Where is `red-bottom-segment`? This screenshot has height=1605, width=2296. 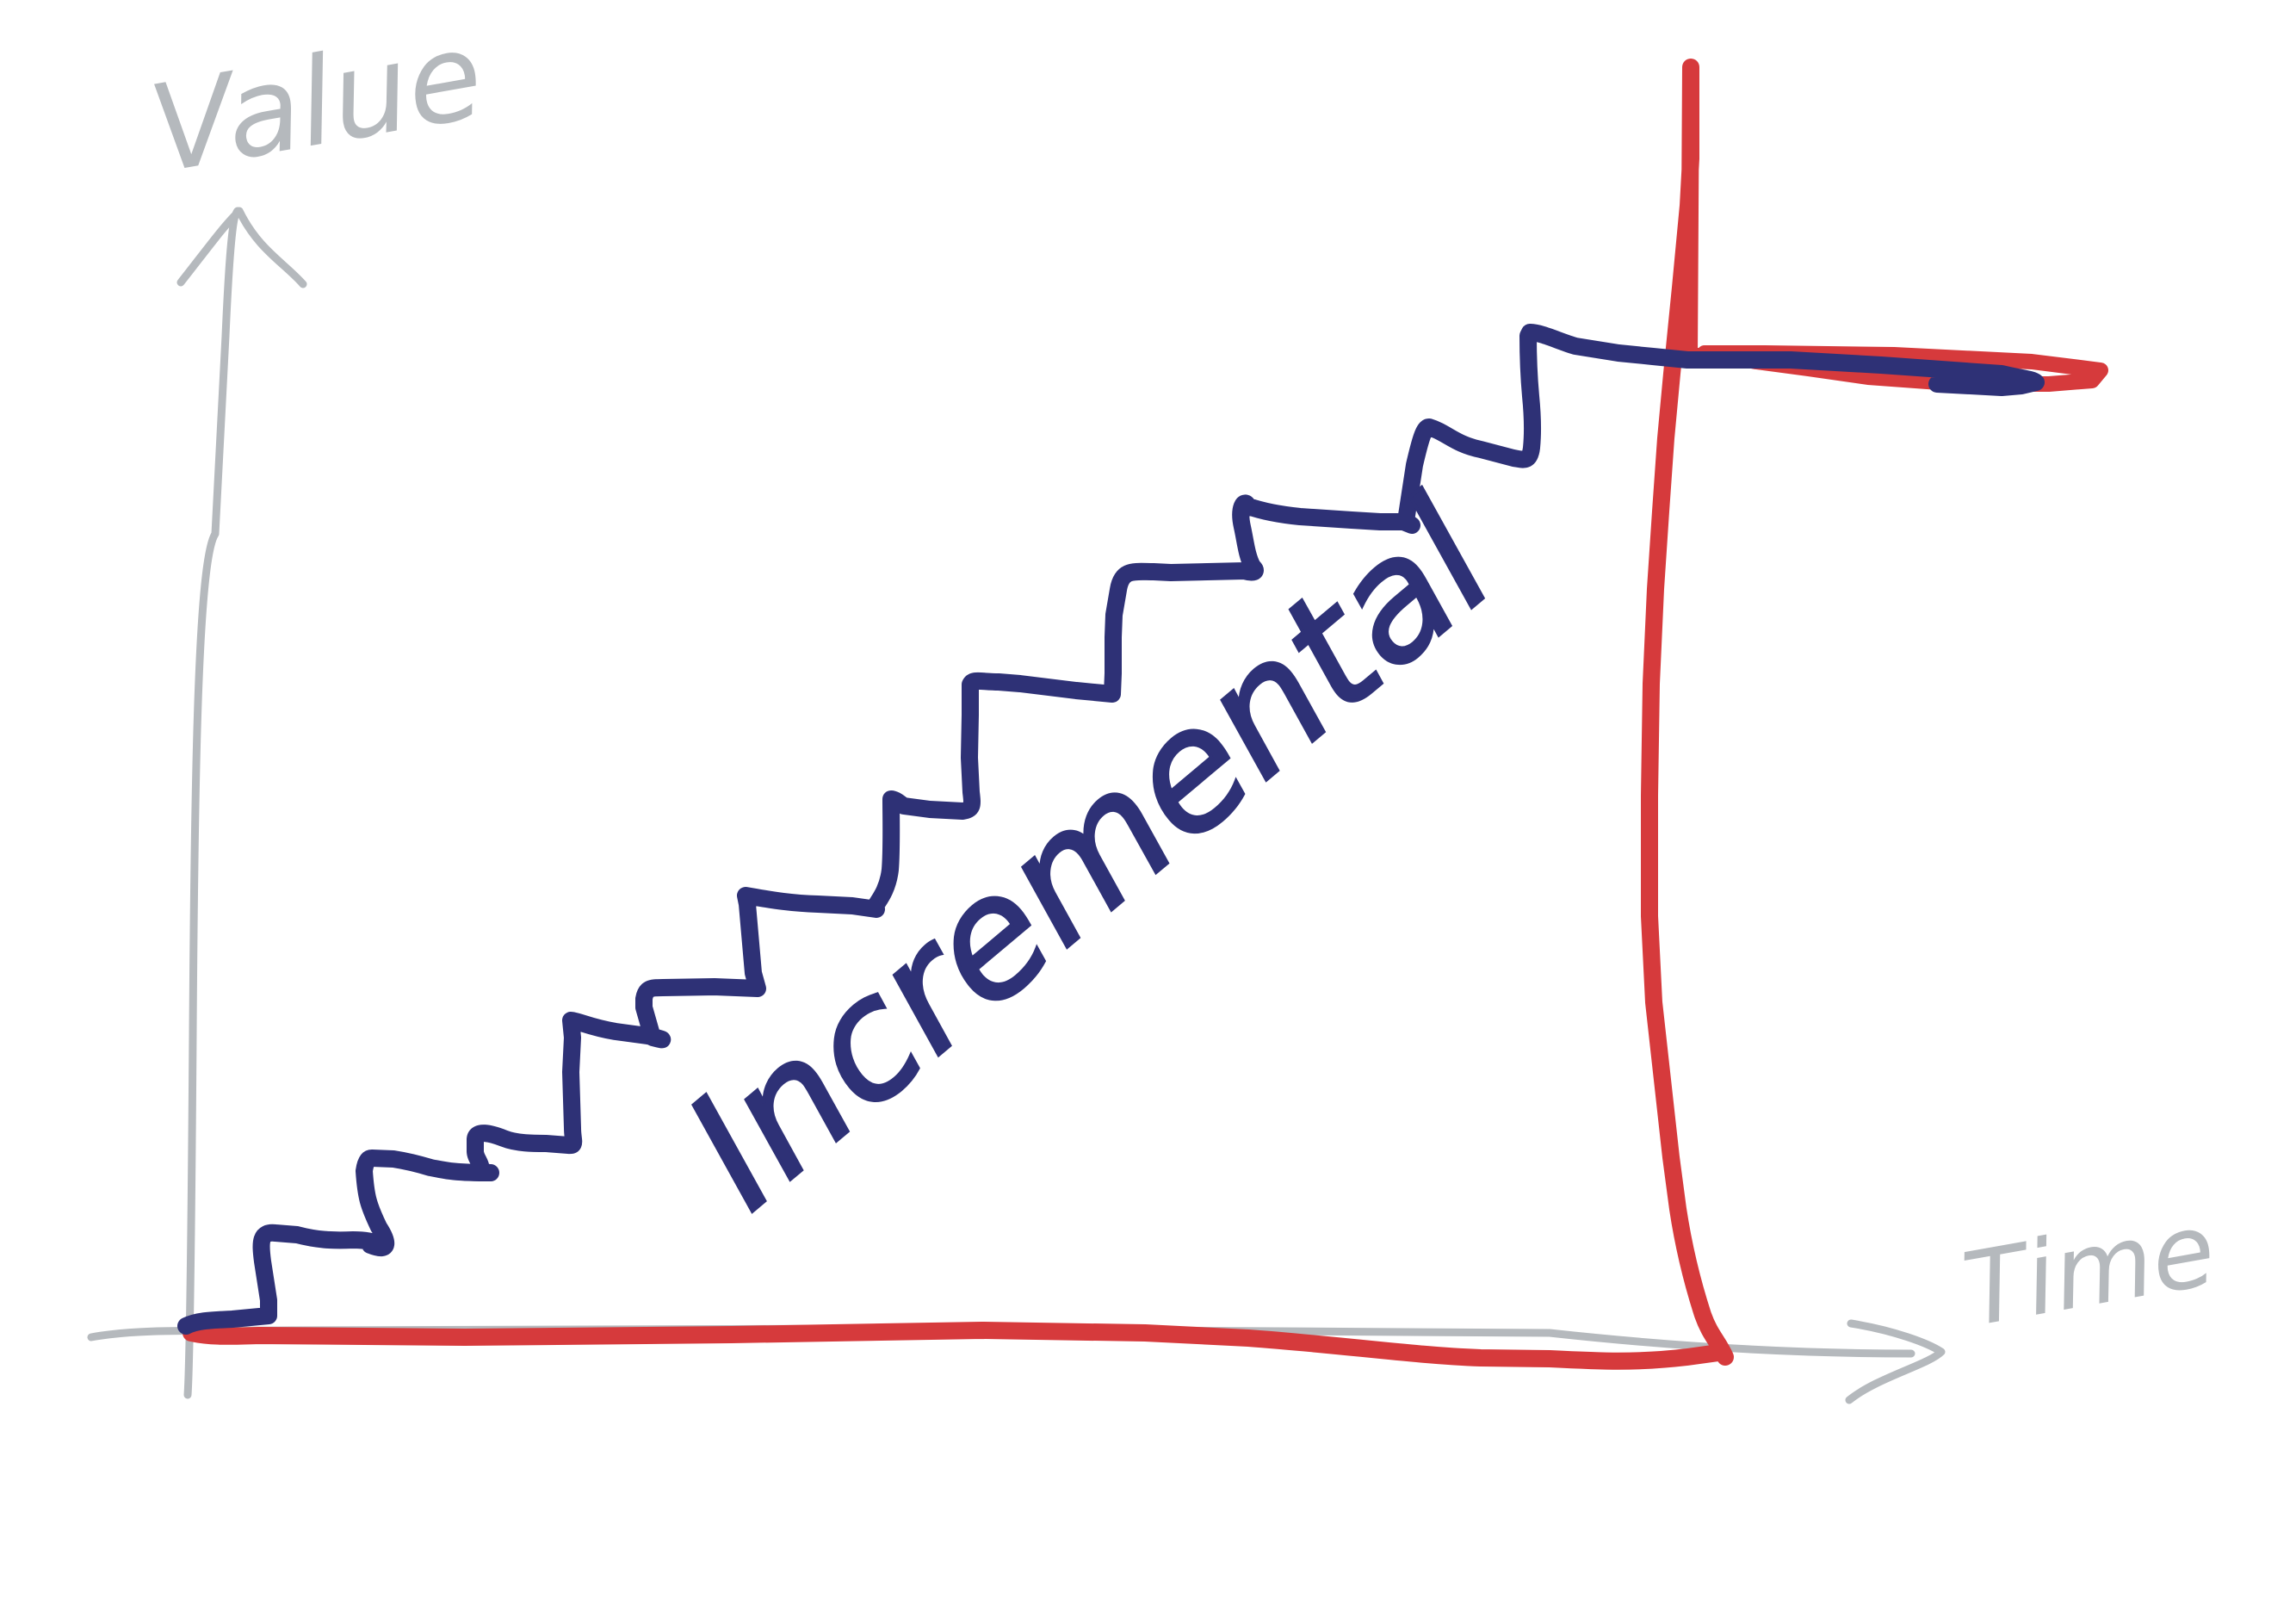 red-bottom-segment is located at coordinates (955, 1346).